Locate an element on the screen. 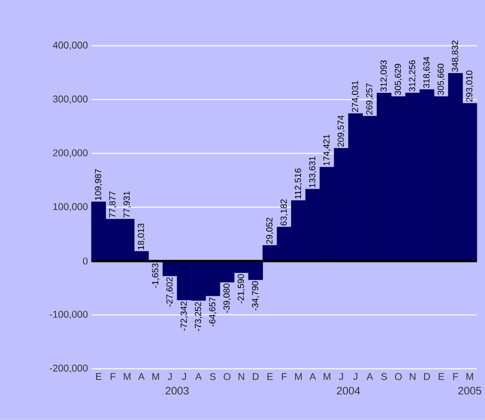 Image resolution: width=485 pixels, height=420 pixels. y-tick-label: 300,000 is located at coordinates (70, 100).